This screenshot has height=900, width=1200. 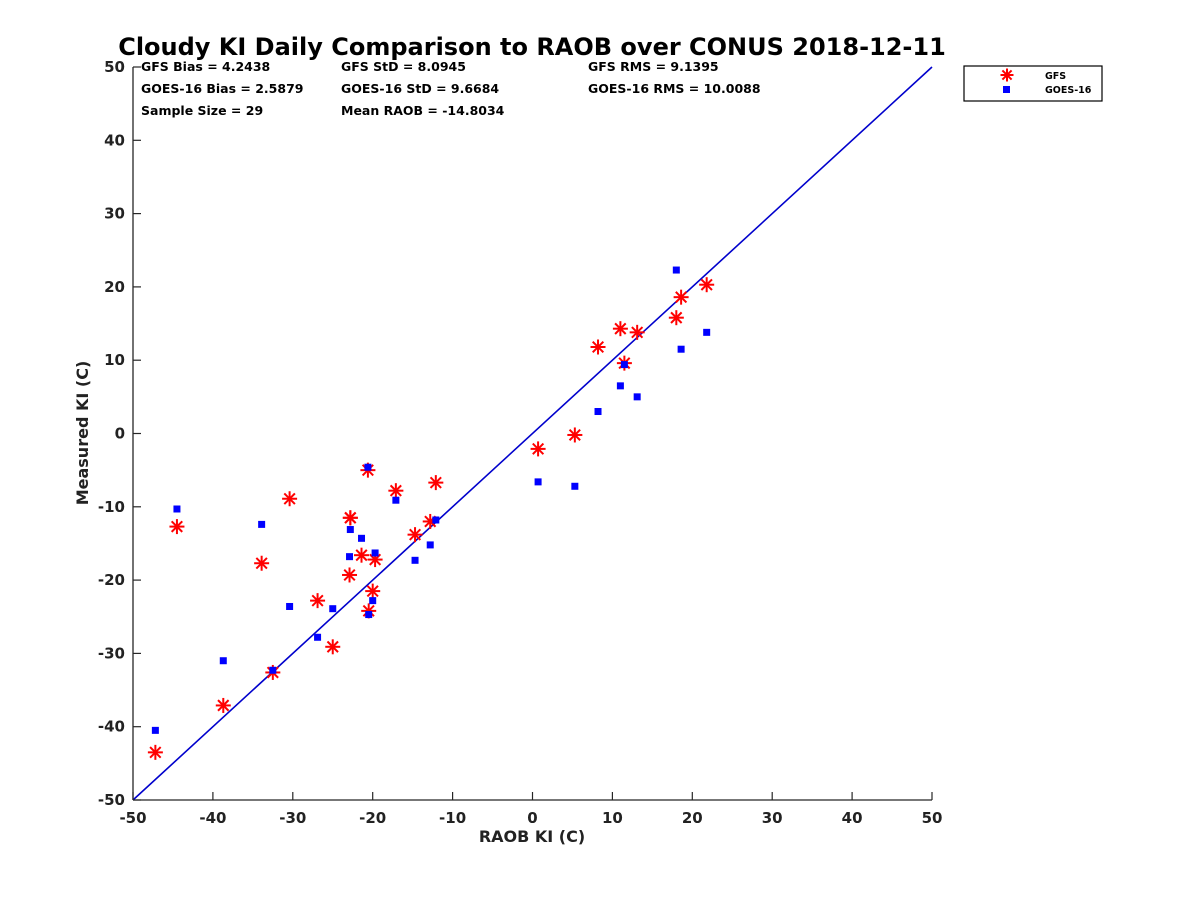 I want to click on y-tick-label: -10, so click(x=111, y=507).